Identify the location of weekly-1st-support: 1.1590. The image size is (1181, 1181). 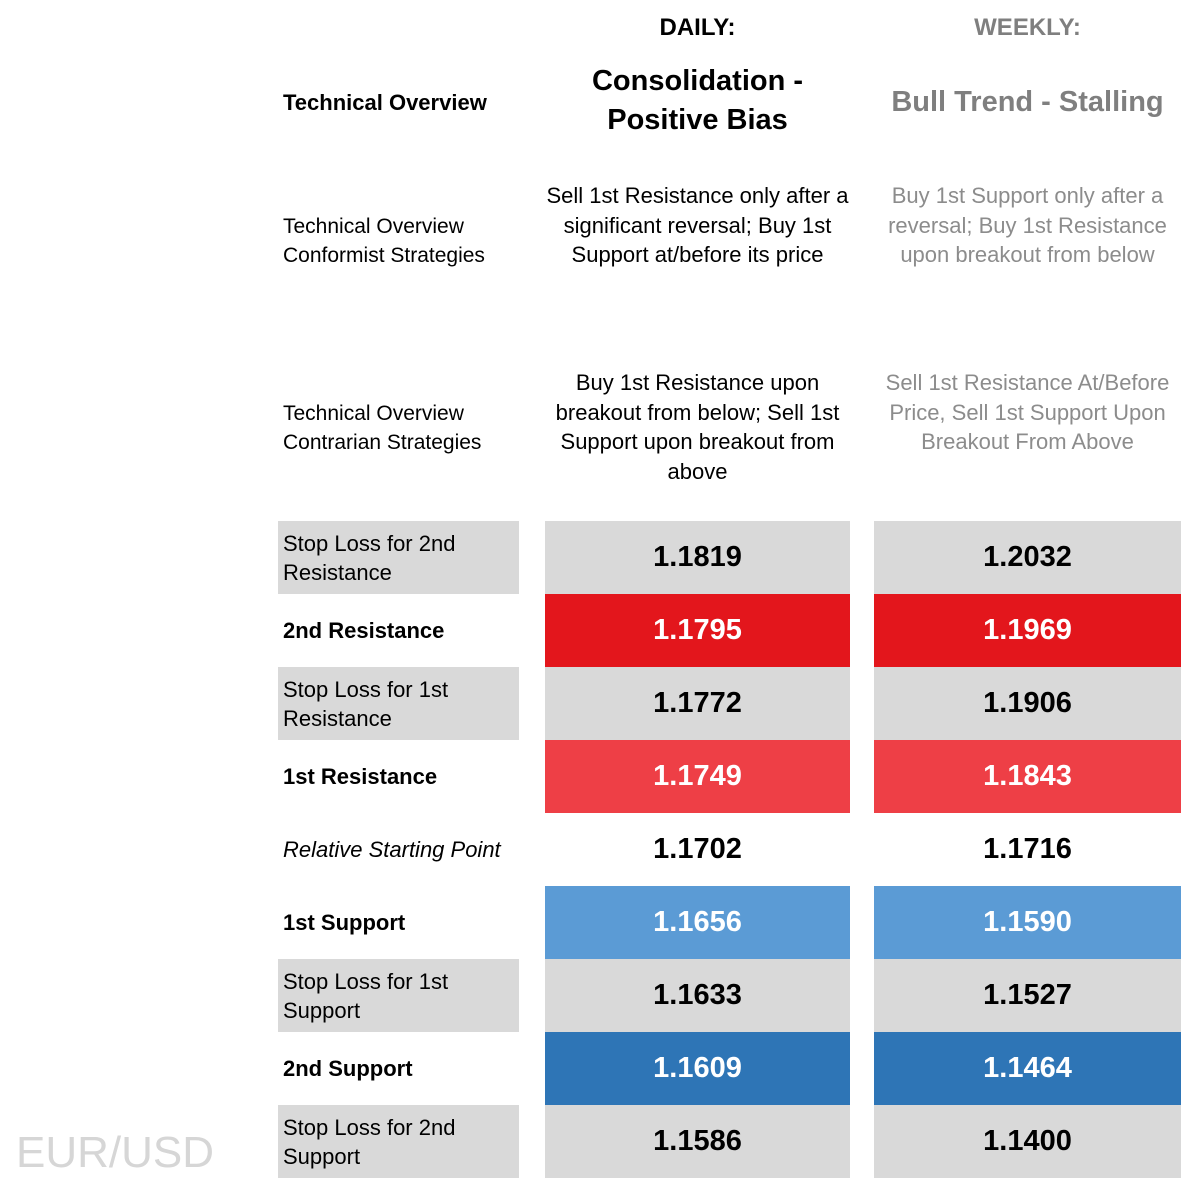
(1027, 922).